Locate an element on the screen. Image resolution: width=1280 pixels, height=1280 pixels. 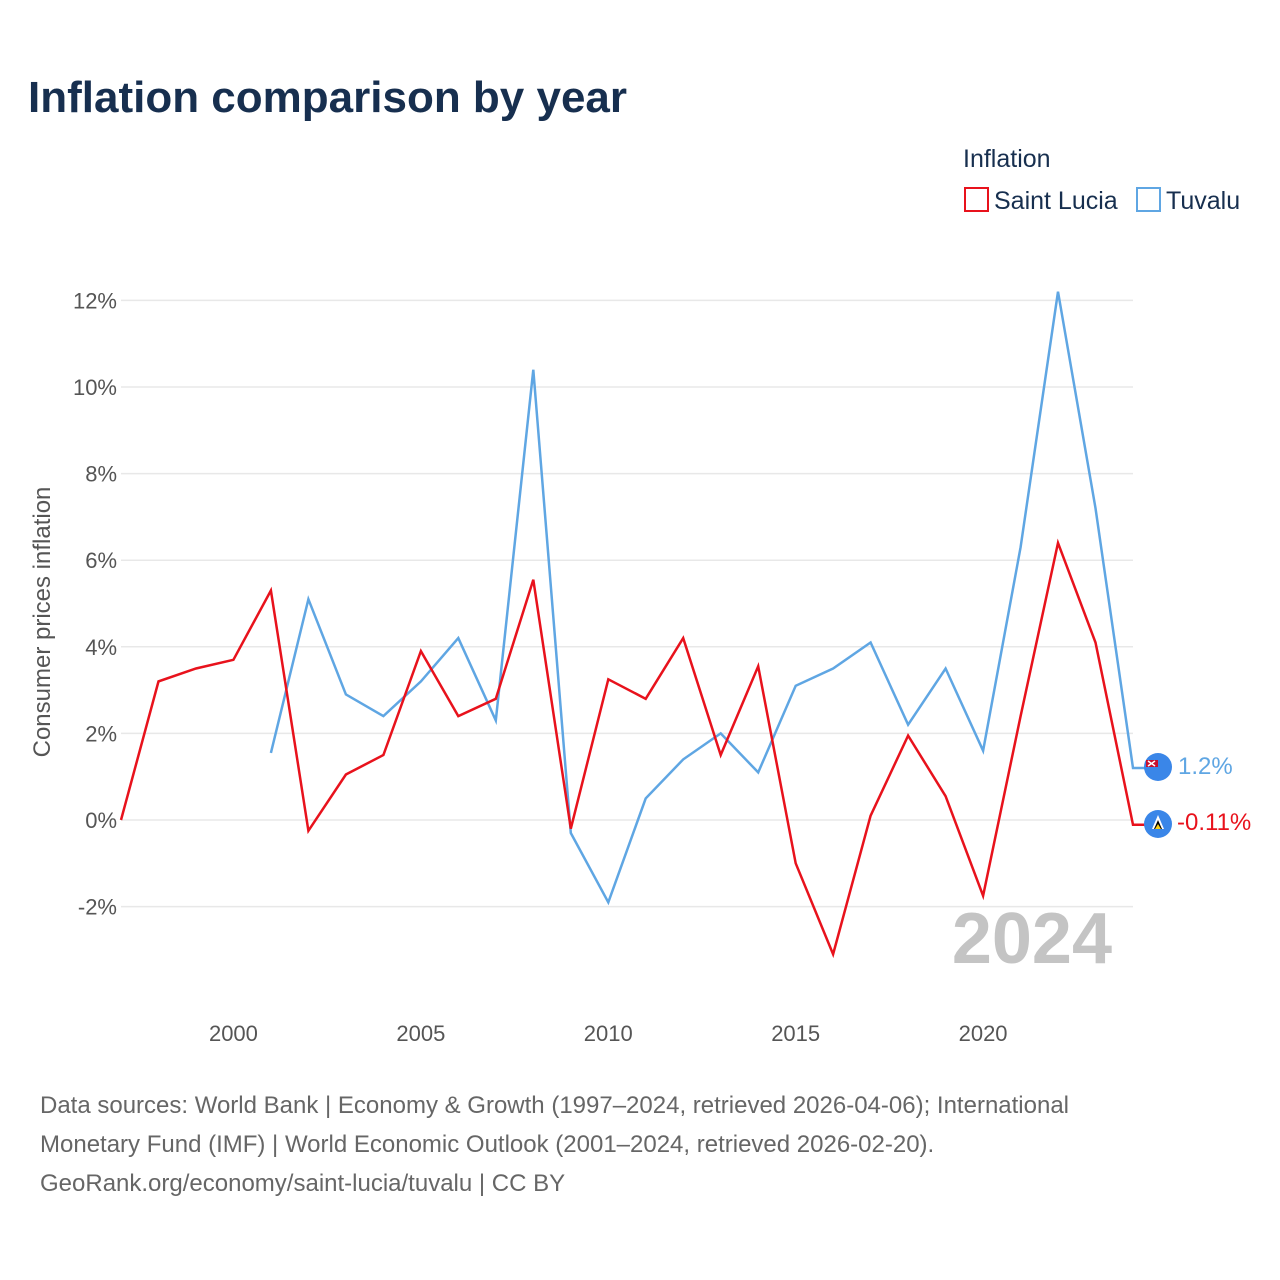
y-tick-label: 2% is located at coordinates (101, 733).